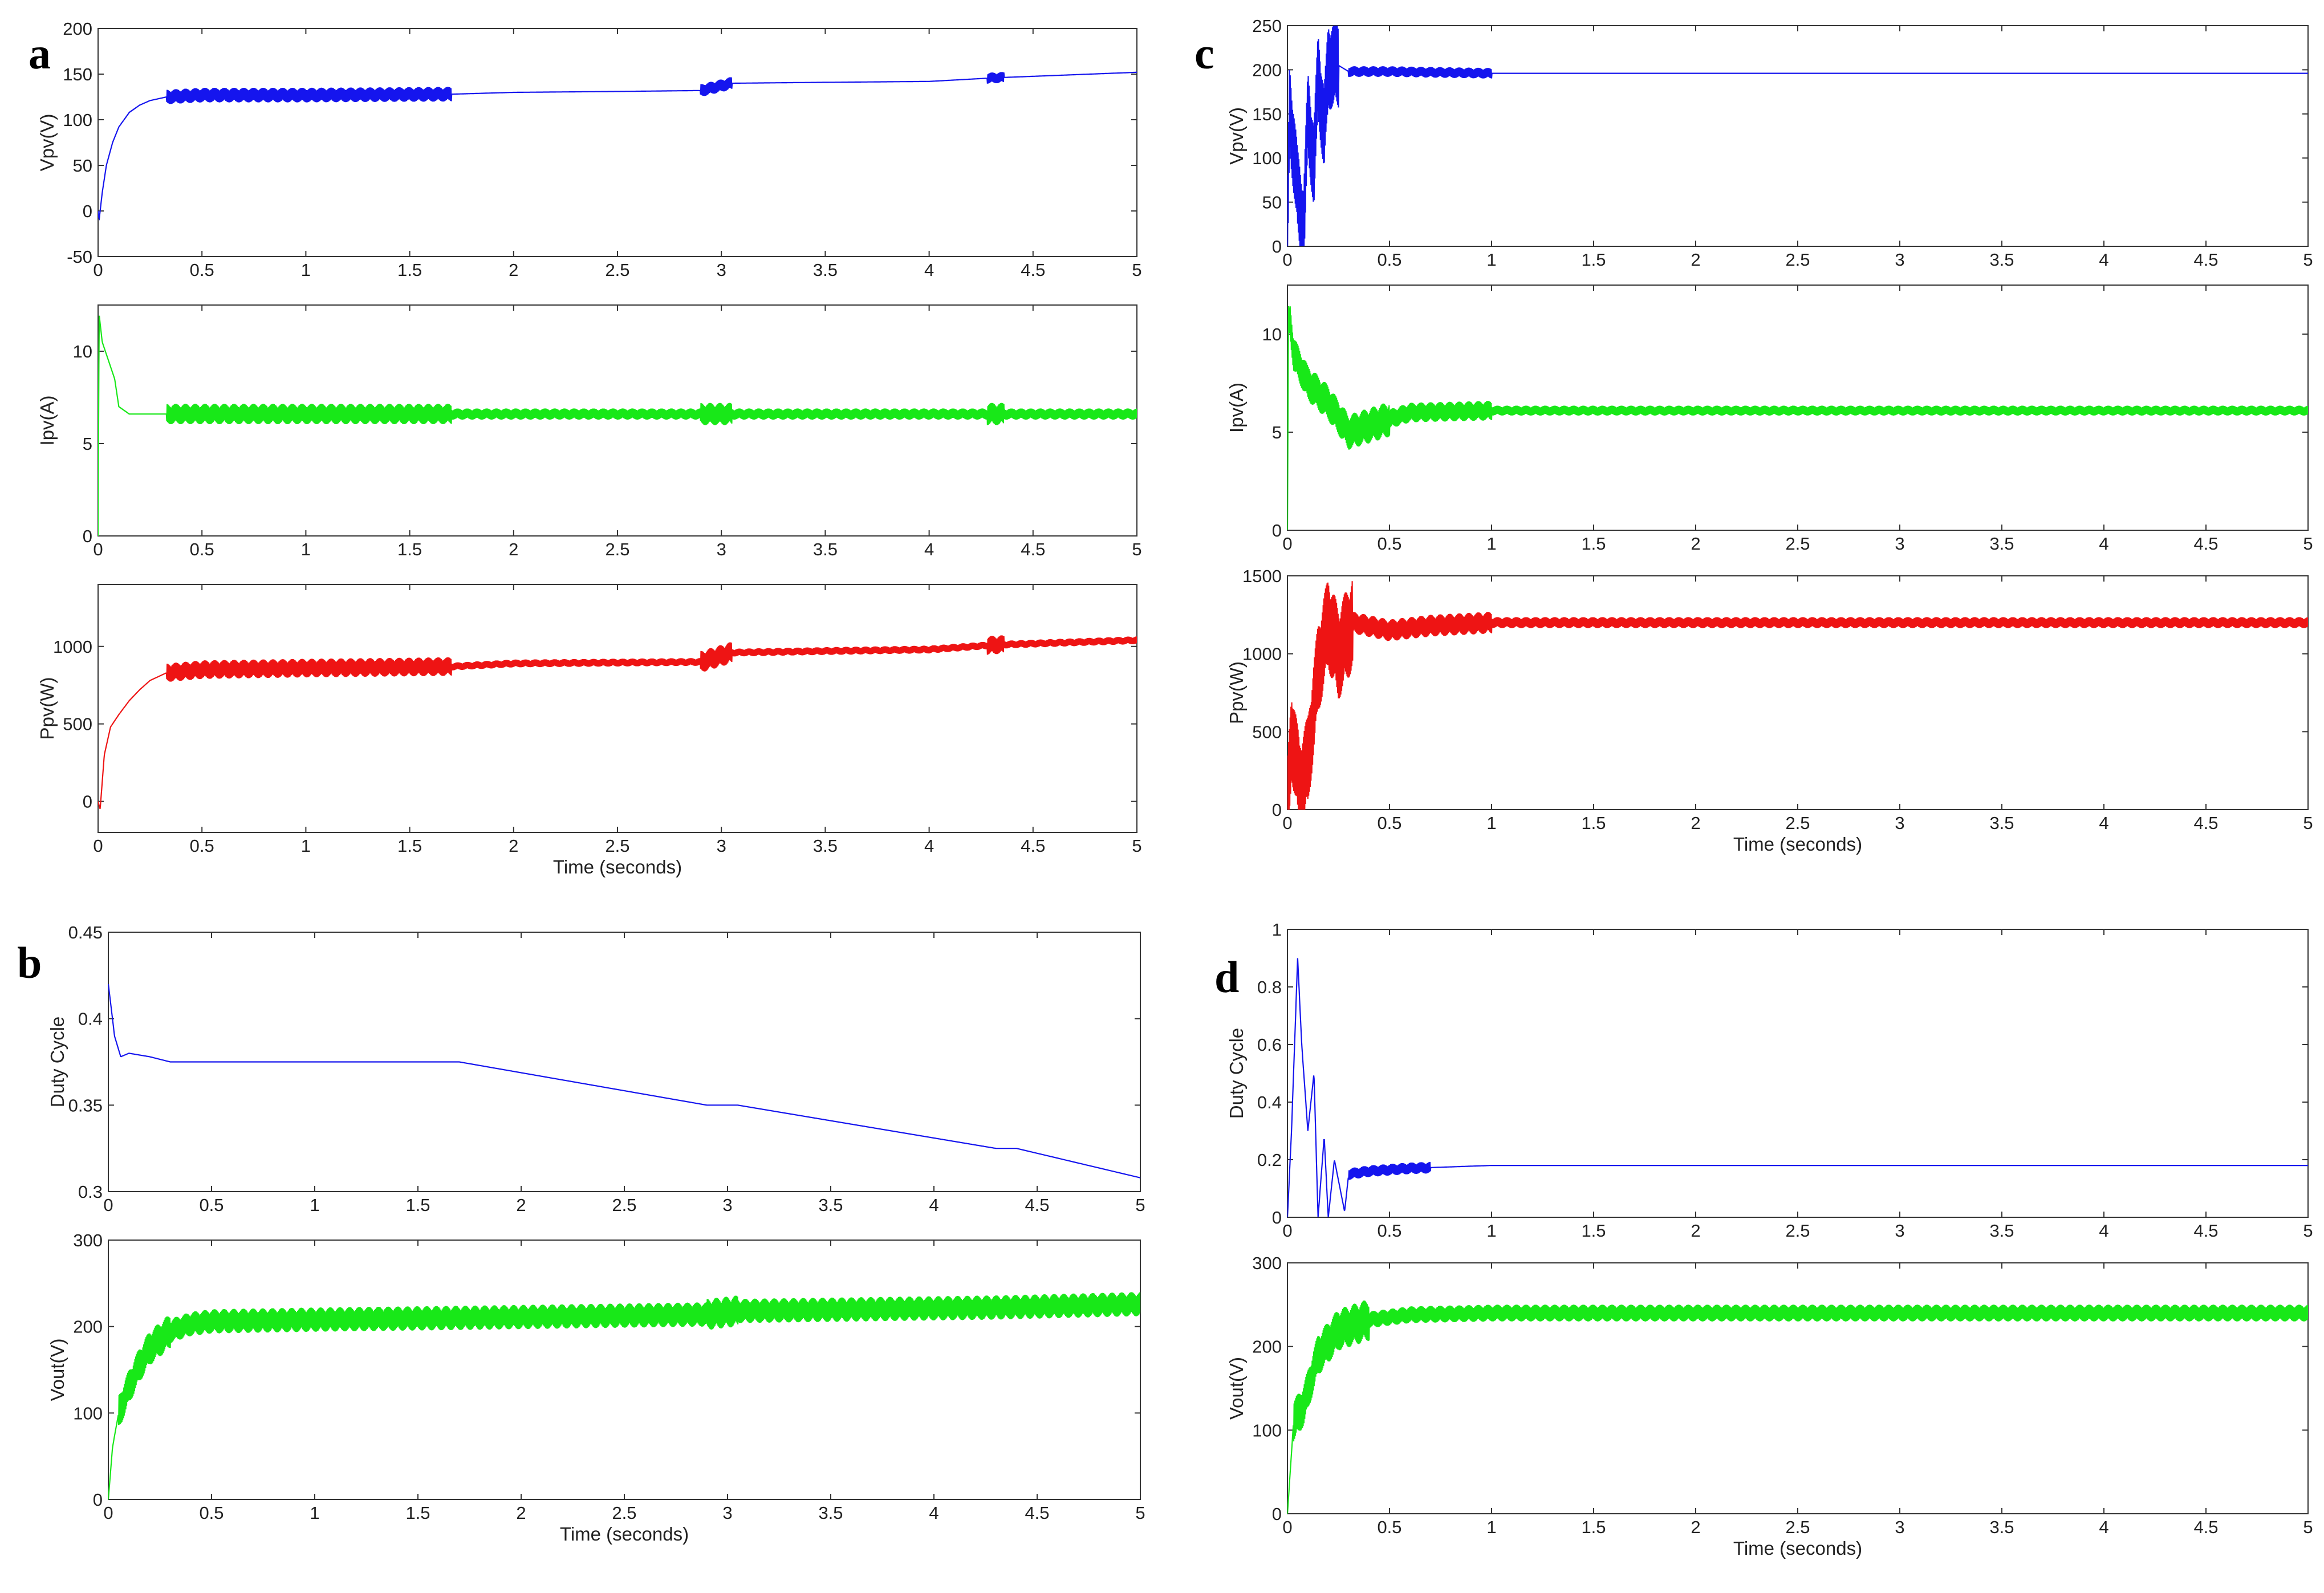 The image size is (2324, 1593). I want to click on panel-letter-b: b, so click(29, 963).